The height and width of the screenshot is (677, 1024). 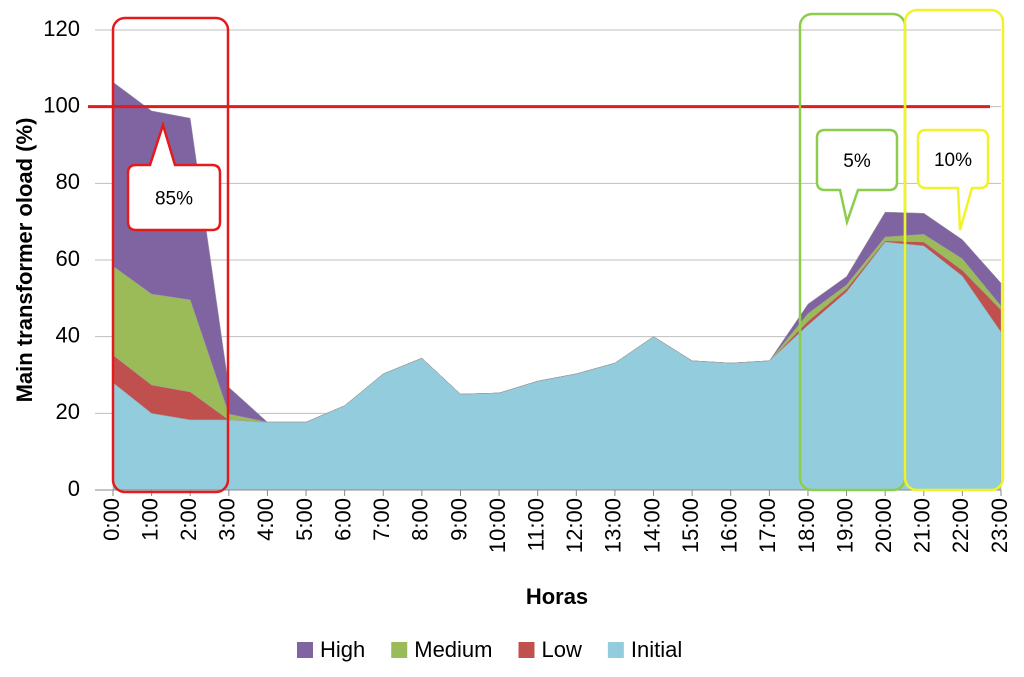 I want to click on x-tick-label: 10:00, so click(x=497, y=525).